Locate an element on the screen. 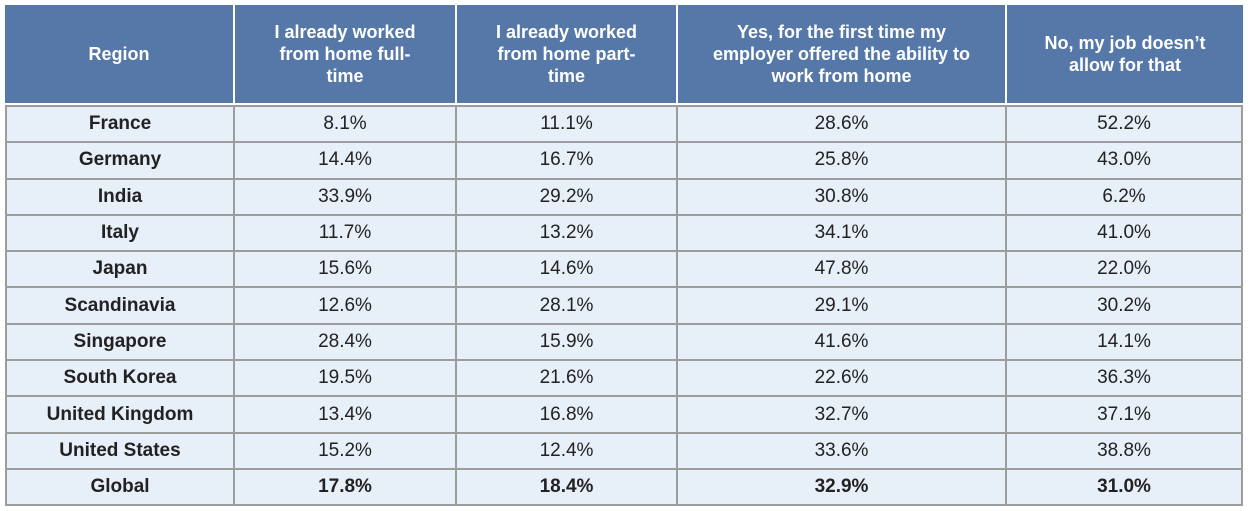 The height and width of the screenshot is (511, 1252). value-cell: 13.4% is located at coordinates (345, 414).